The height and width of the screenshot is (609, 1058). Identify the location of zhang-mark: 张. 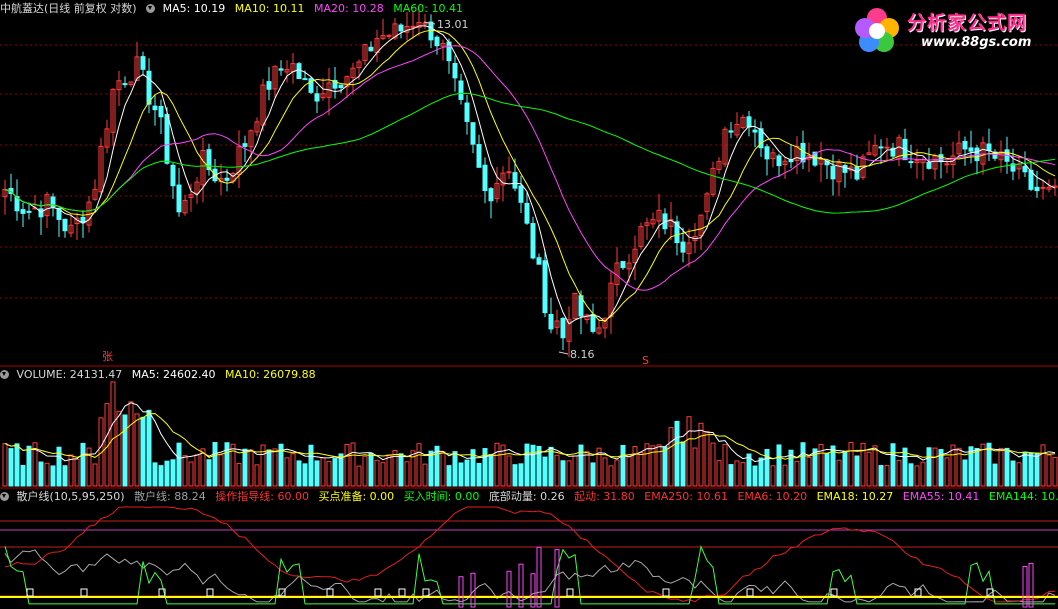
(107, 356).